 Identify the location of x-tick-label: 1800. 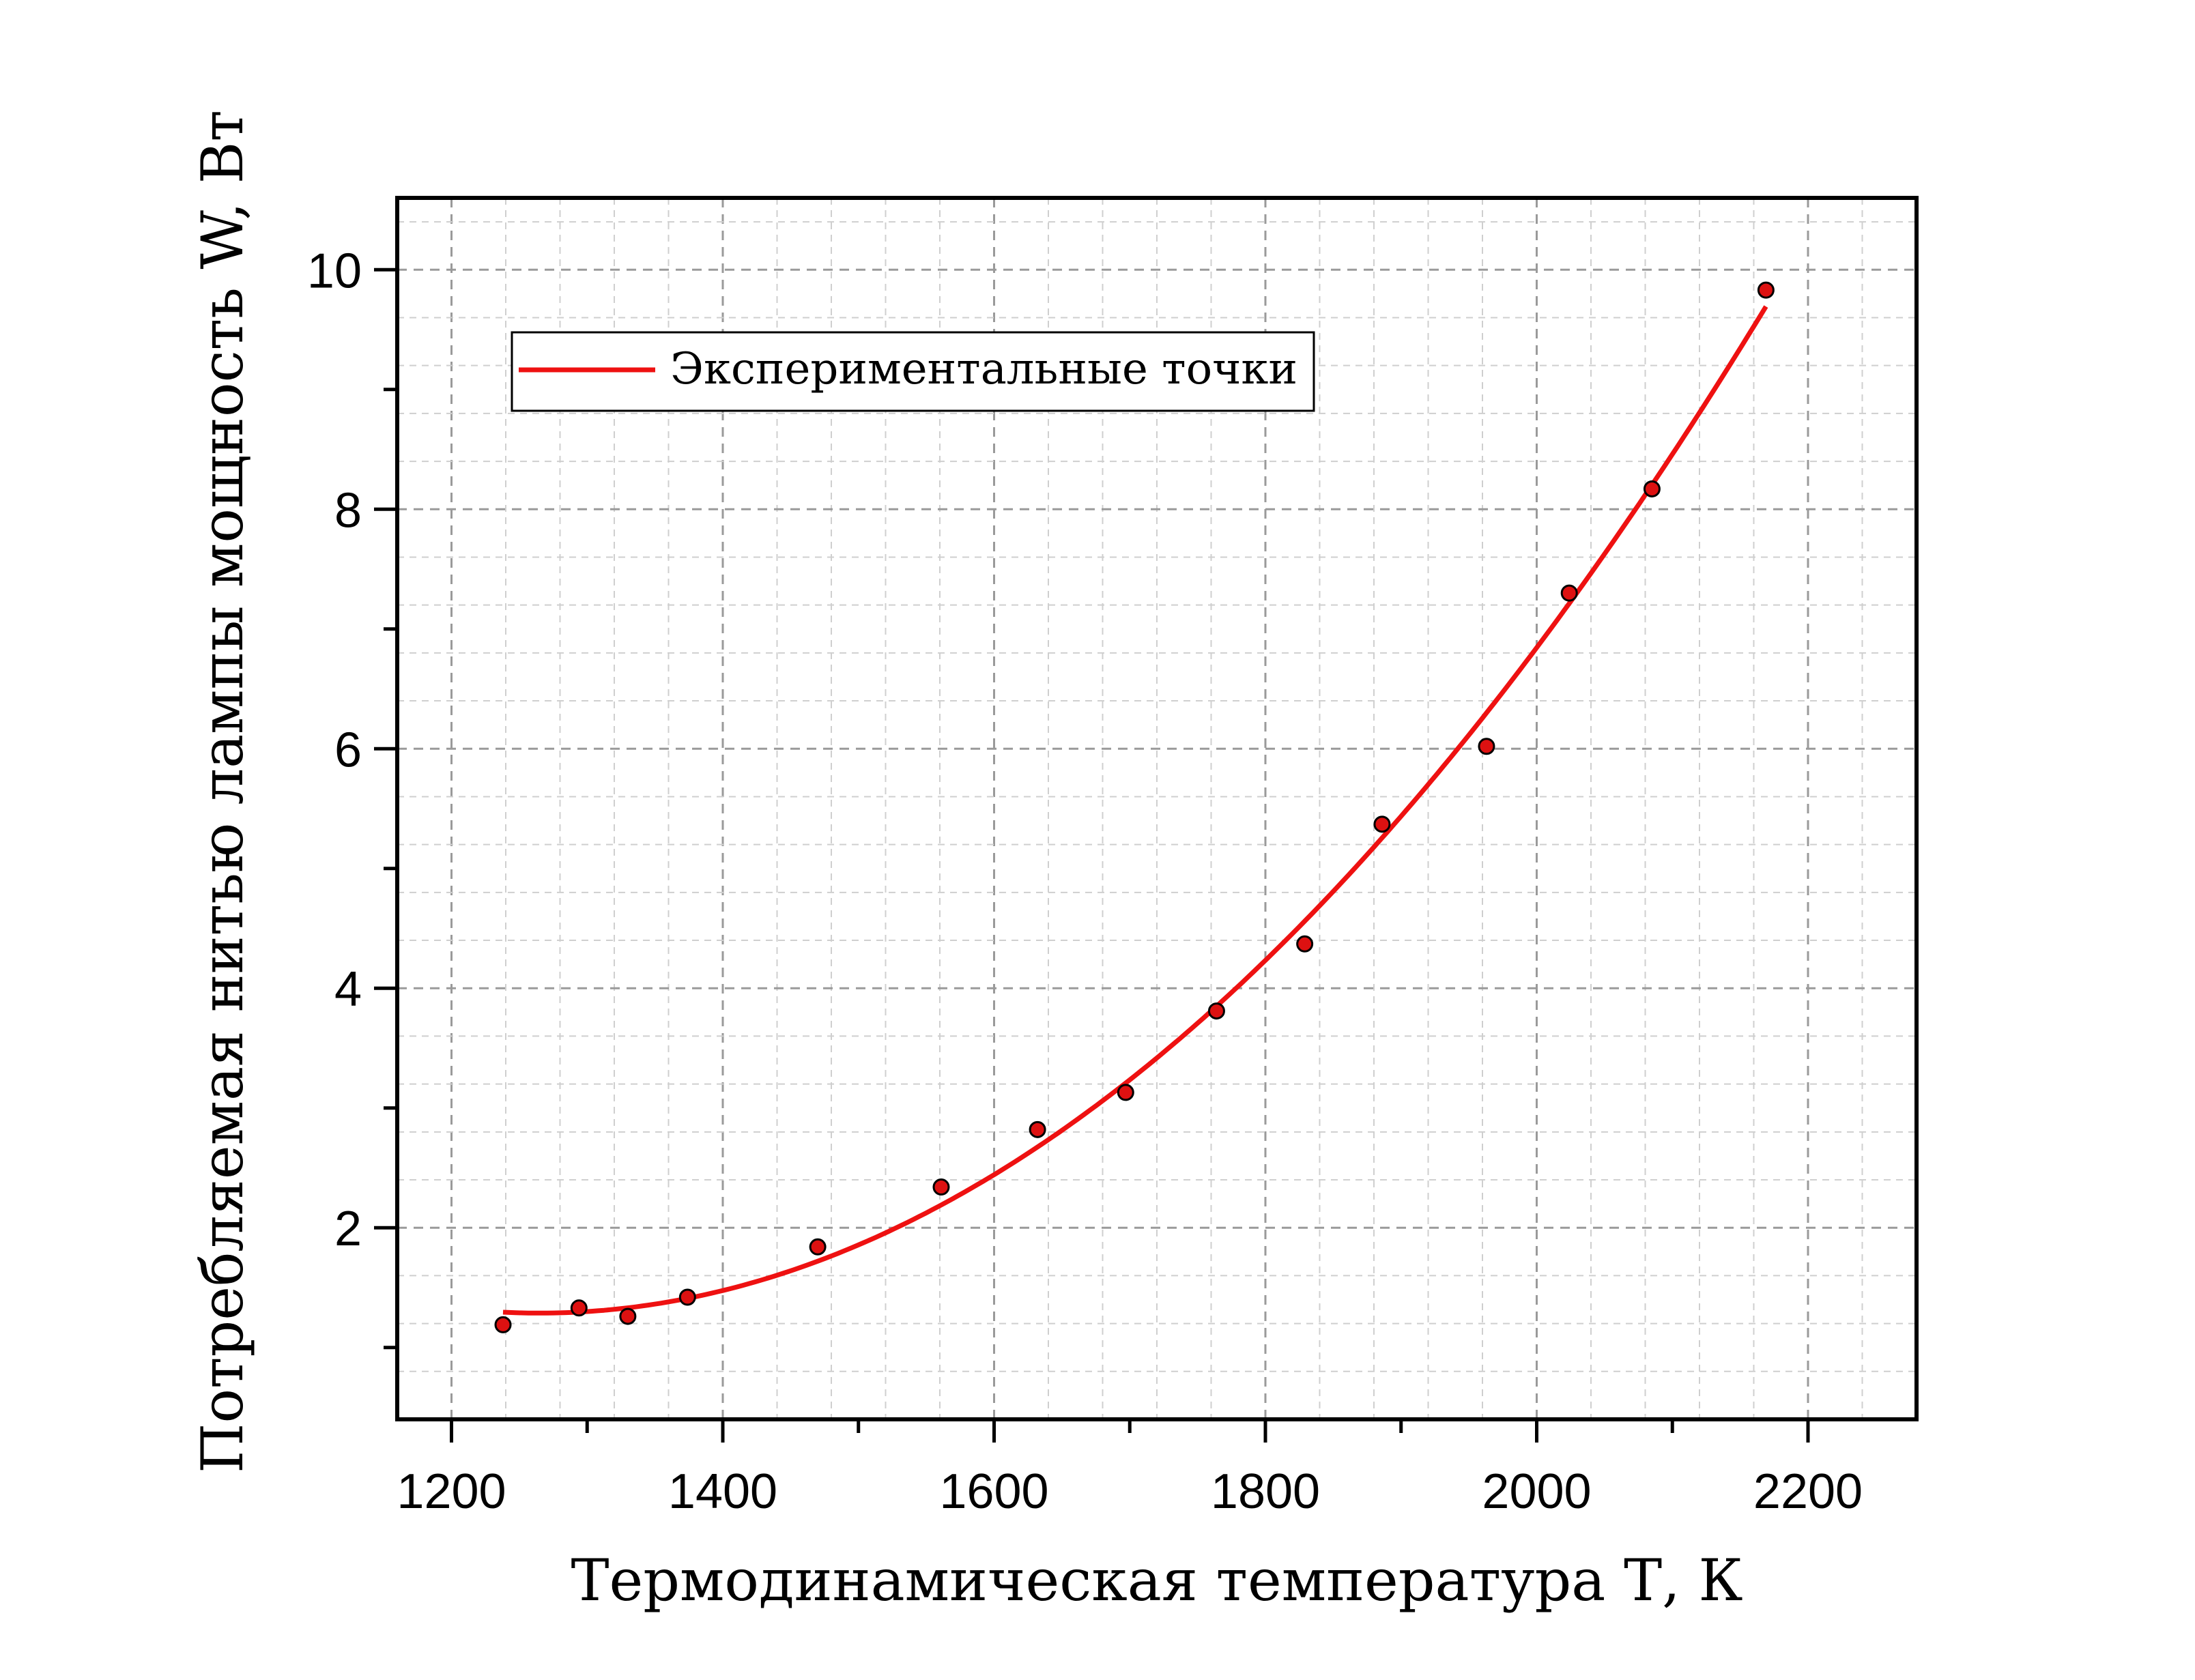
(1265, 1491).